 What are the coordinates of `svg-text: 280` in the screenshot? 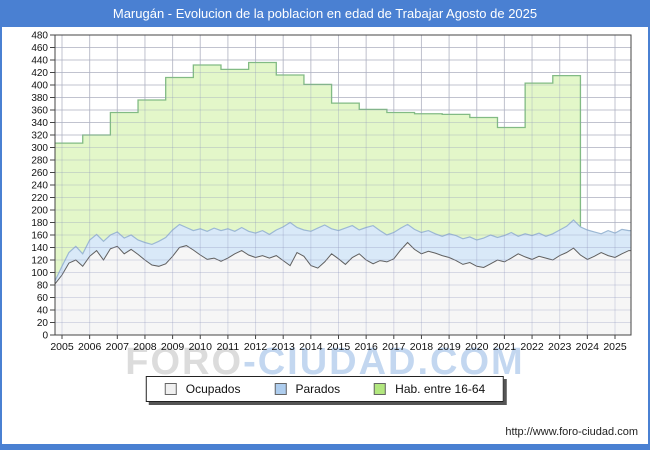 It's located at (39, 161).